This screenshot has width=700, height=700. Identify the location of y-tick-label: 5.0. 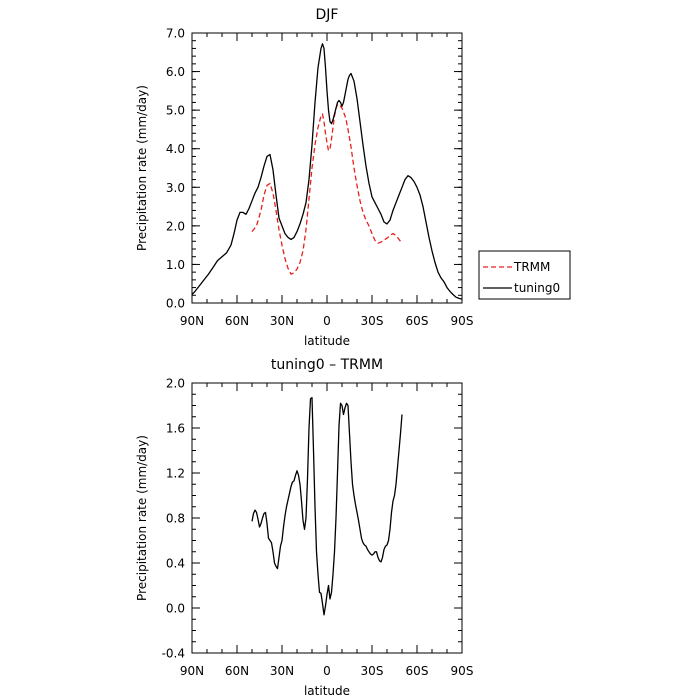
(175, 111).